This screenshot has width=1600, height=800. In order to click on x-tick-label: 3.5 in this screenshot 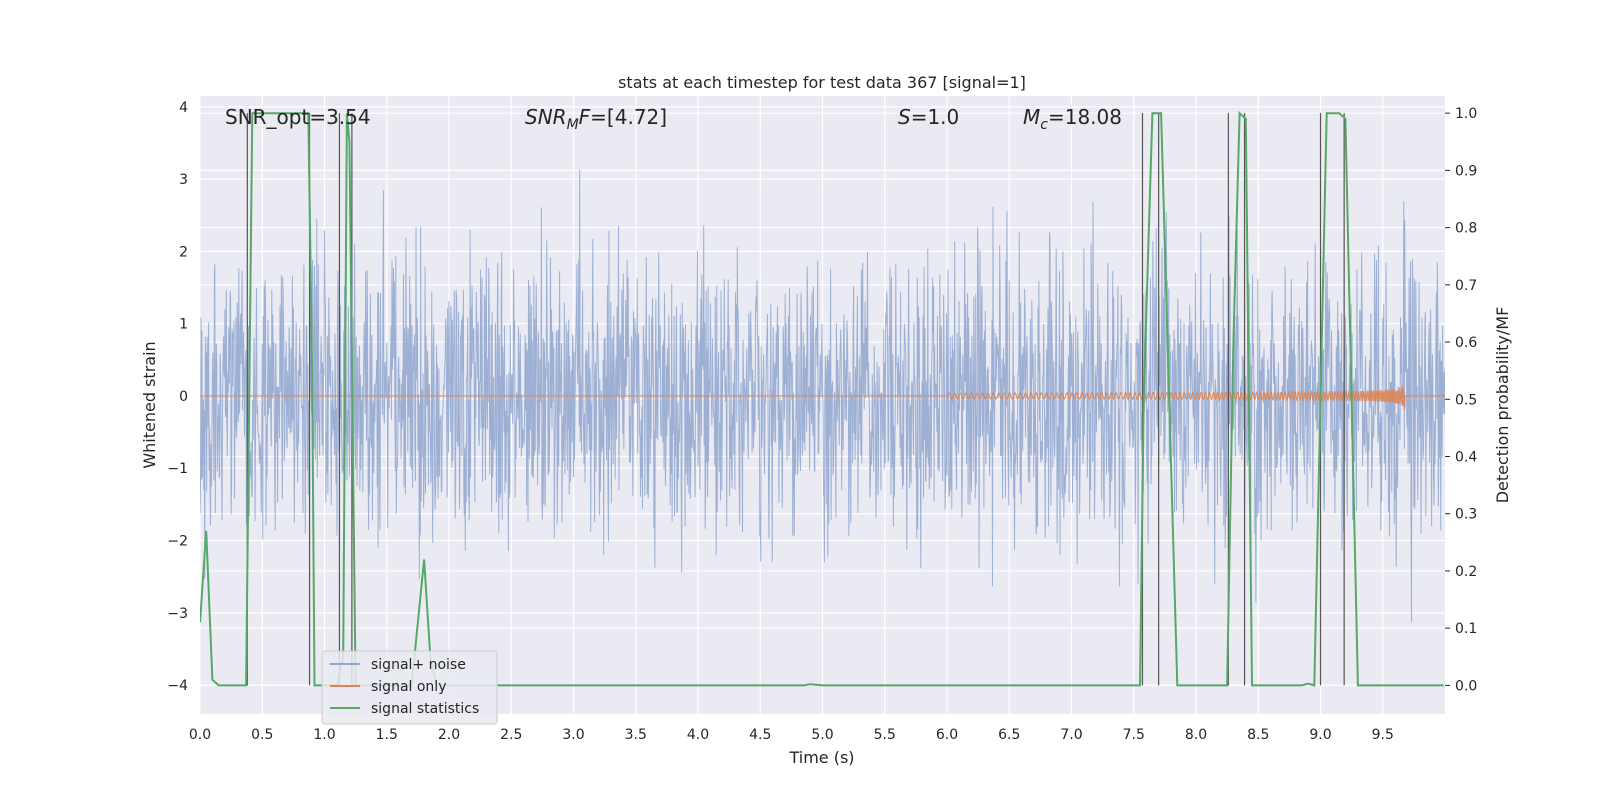, I will do `click(636, 735)`.